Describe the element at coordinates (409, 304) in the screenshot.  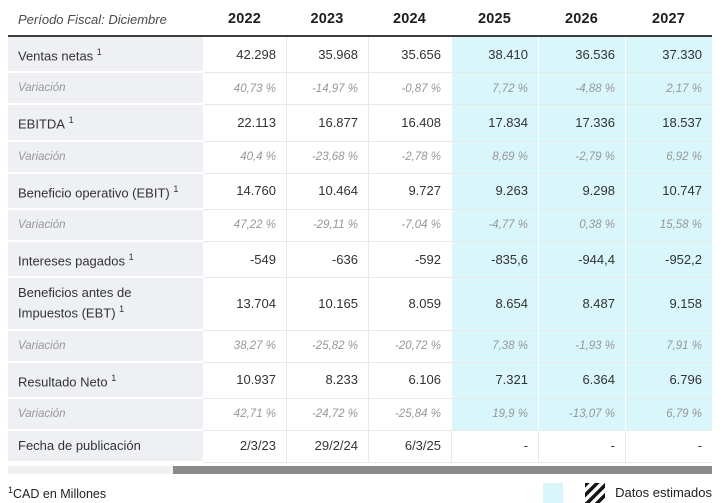
I see `value-cell: 8.059` at that location.